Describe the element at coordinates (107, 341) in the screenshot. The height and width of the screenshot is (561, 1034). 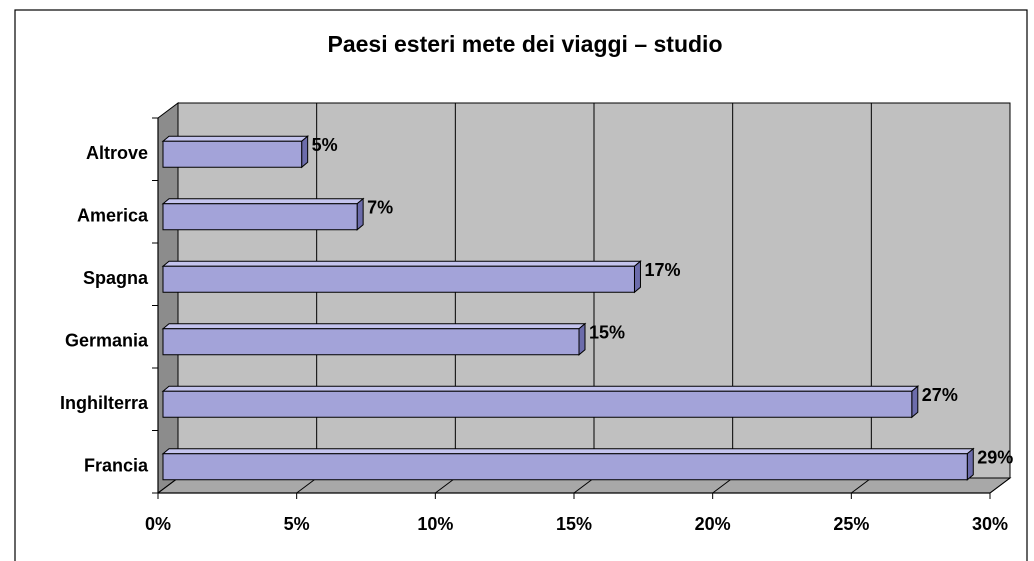
I see `y-tick-label: Germania` at that location.